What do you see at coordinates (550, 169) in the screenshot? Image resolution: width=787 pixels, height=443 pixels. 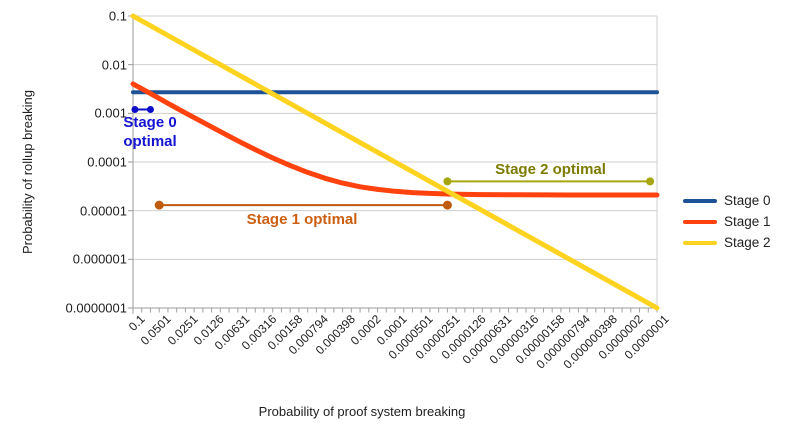 I see `annotation-stage-2-optimal: Stage 2 optimal` at bounding box center [550, 169].